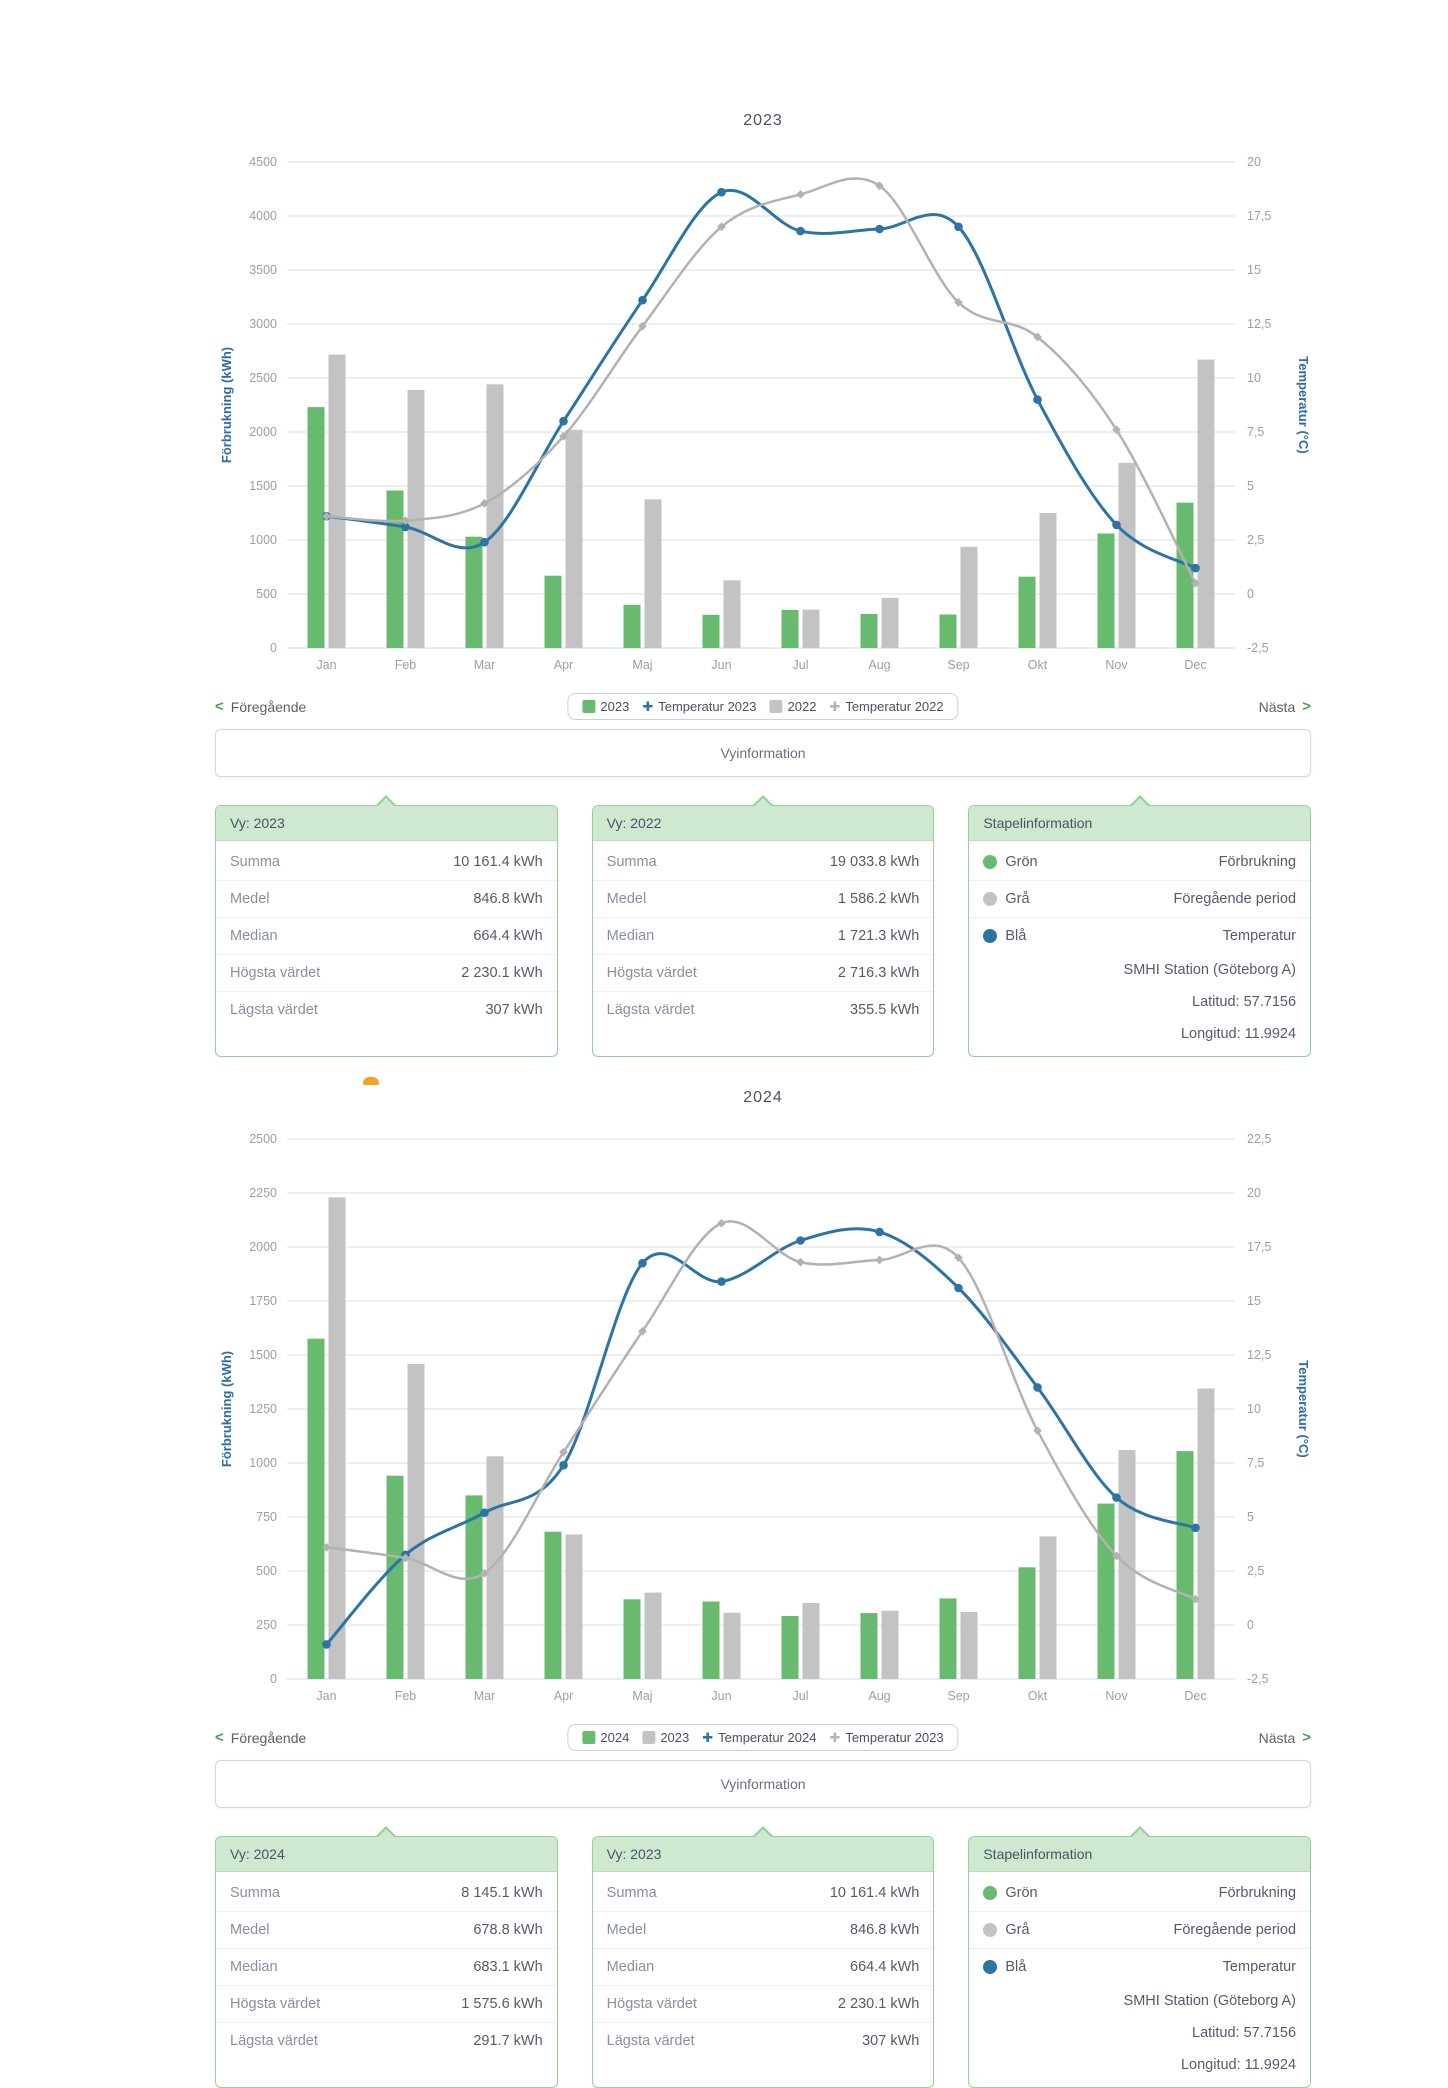 The image size is (1448, 2088). I want to click on stat-row: Median 664.4 kWh, so click(386, 935).